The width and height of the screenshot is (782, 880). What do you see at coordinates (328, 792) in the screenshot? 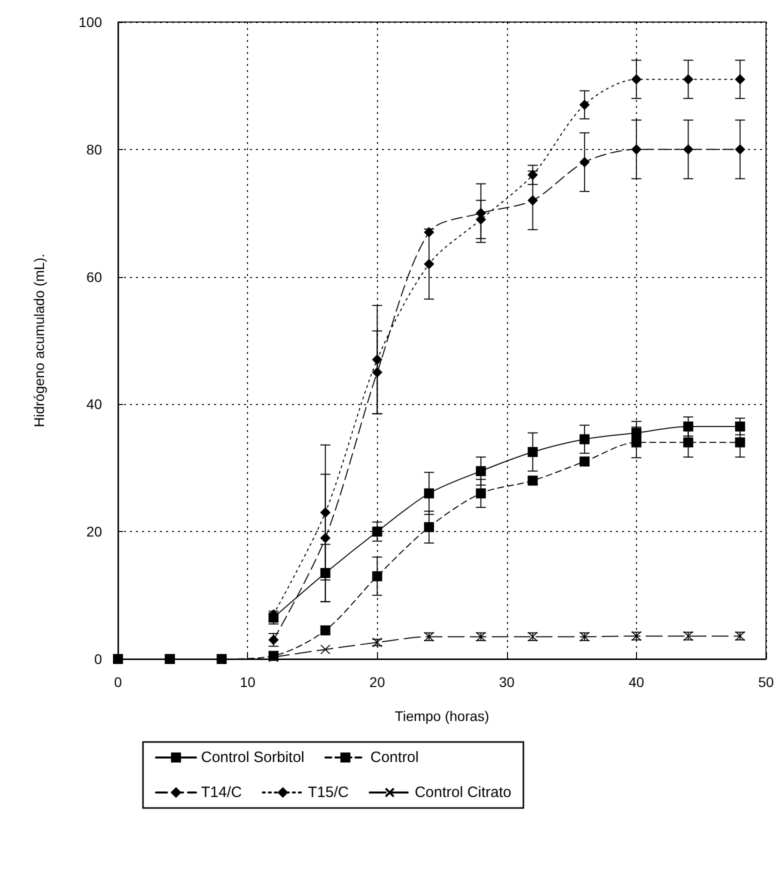
I see `legend-label: T15/C` at bounding box center [328, 792].